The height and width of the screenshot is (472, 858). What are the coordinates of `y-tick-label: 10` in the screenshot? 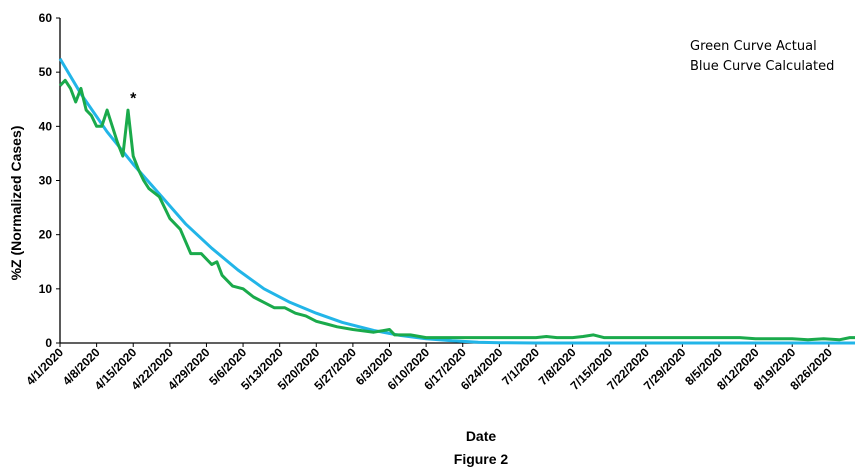 It's located at (46, 289).